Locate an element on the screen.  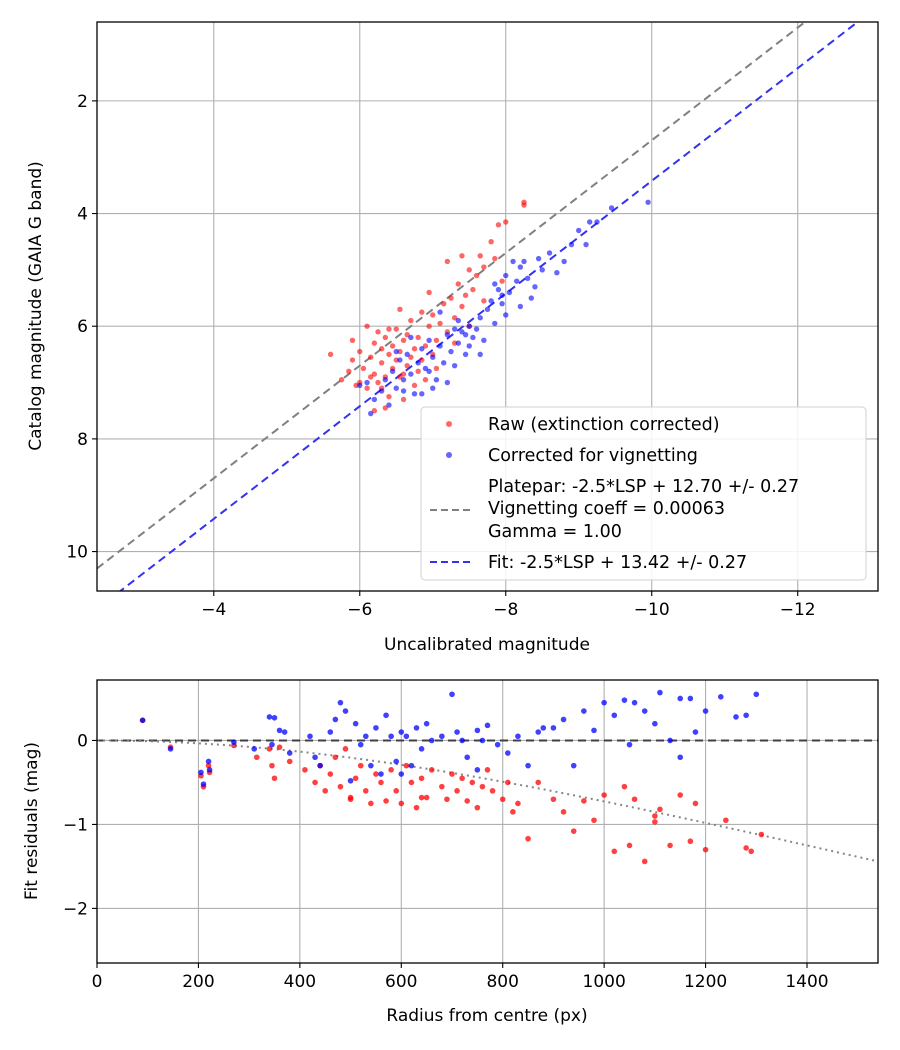
bottom-y-tick-label: 0 is located at coordinates (82, 741).